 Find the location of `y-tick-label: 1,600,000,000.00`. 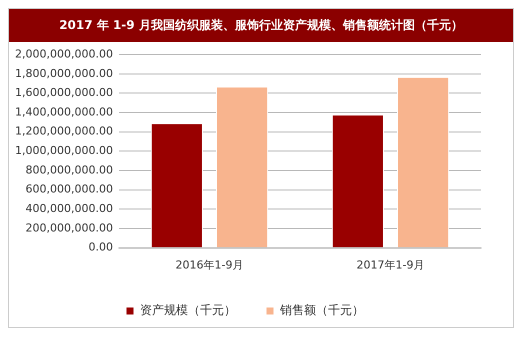

y-tick-label: 1,600,000,000.00 is located at coordinates (64, 93).